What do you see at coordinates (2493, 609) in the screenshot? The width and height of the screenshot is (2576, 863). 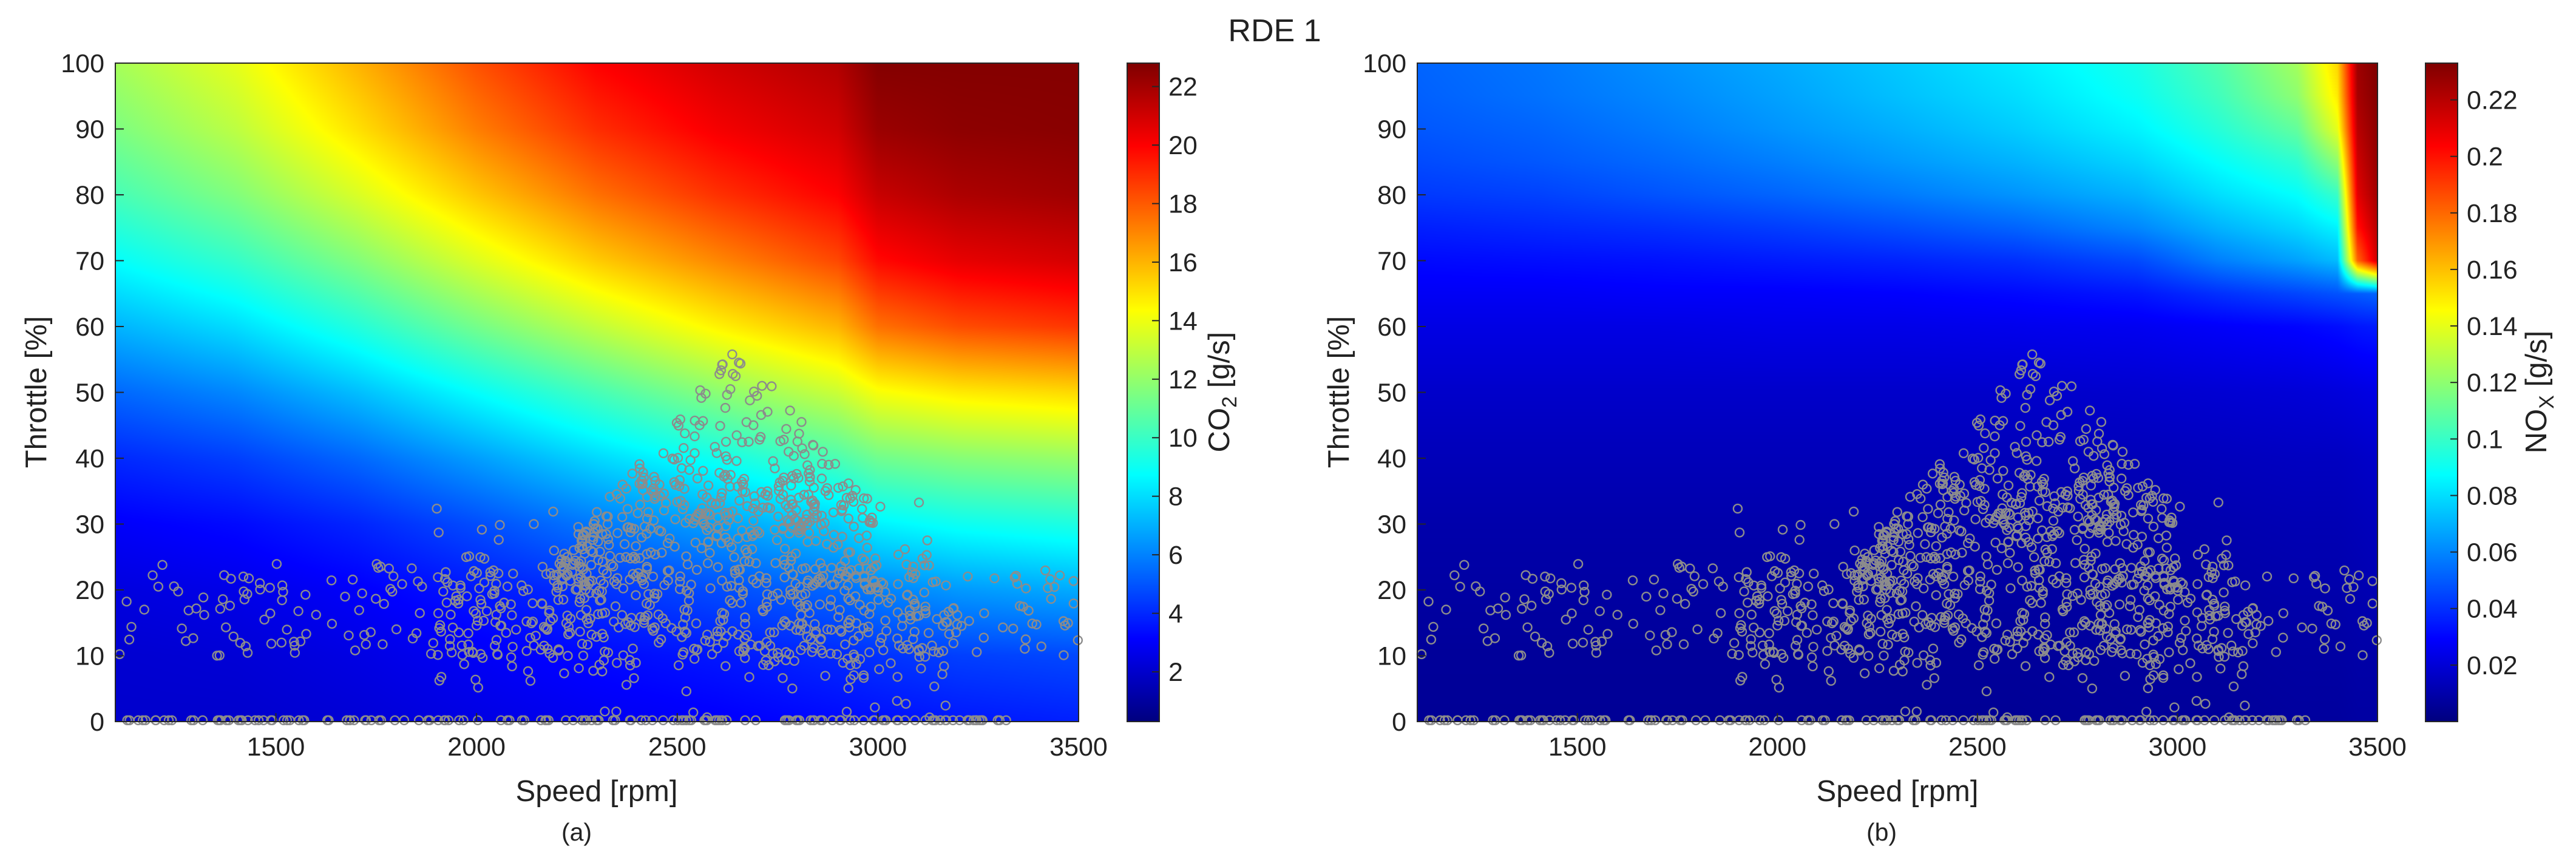 I see `colorbar-tick-label: 0.04` at bounding box center [2493, 609].